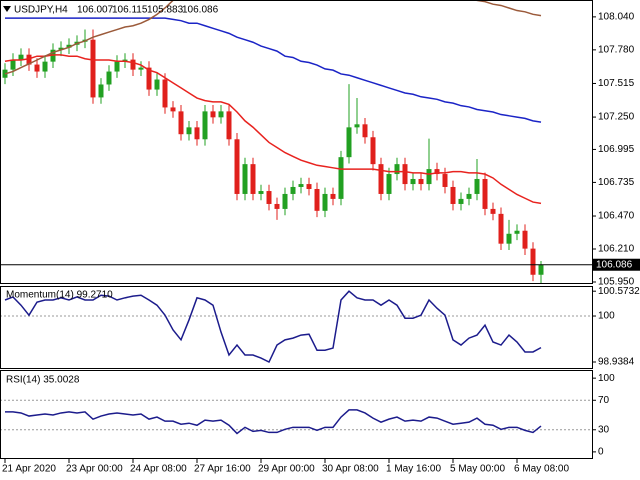 Image resolution: width=640 pixels, height=480 pixels. Describe the element at coordinates (604, 400) in the screenshot. I see `y-tick-label: 70` at that location.